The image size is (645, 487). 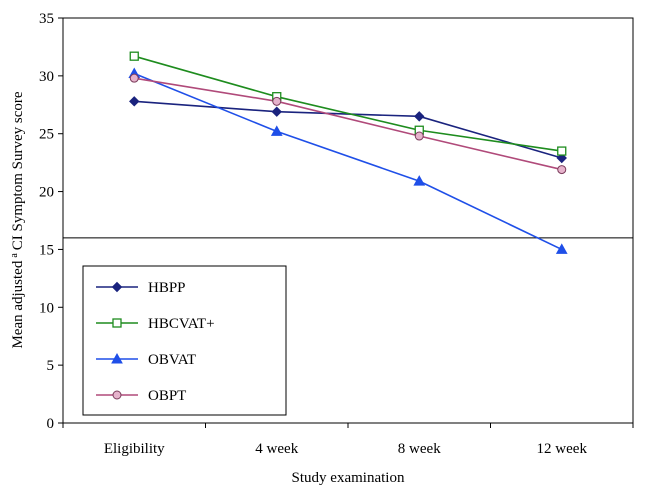 What do you see at coordinates (51, 221) in the screenshot?
I see `y-axis: 0 5 10 15 20 25 30 35` at bounding box center [51, 221].